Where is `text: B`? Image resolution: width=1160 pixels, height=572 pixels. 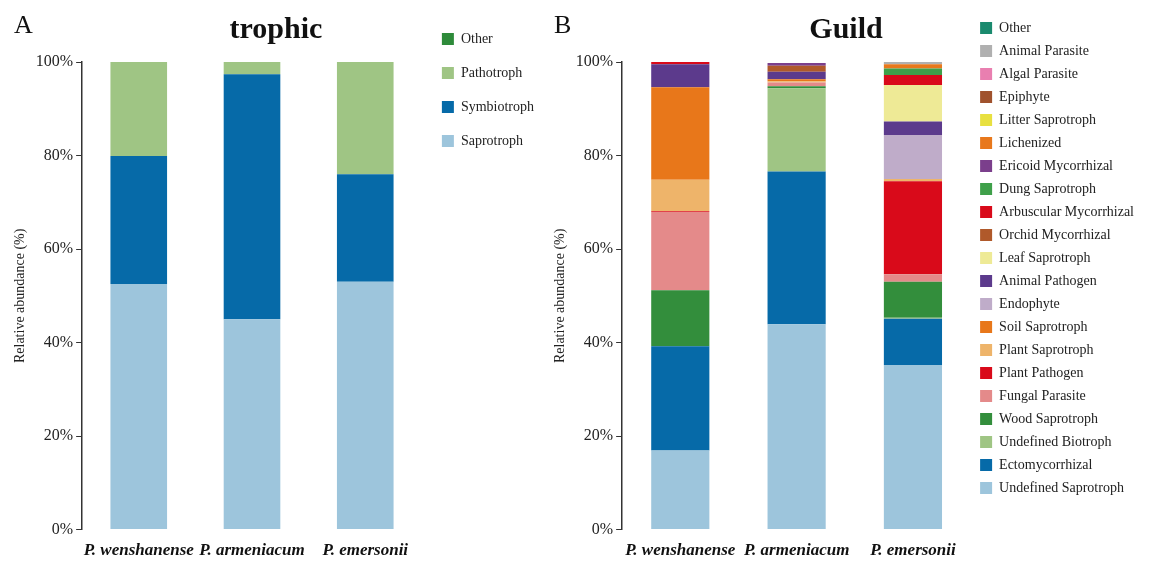 text: B is located at coordinates (563, 25).